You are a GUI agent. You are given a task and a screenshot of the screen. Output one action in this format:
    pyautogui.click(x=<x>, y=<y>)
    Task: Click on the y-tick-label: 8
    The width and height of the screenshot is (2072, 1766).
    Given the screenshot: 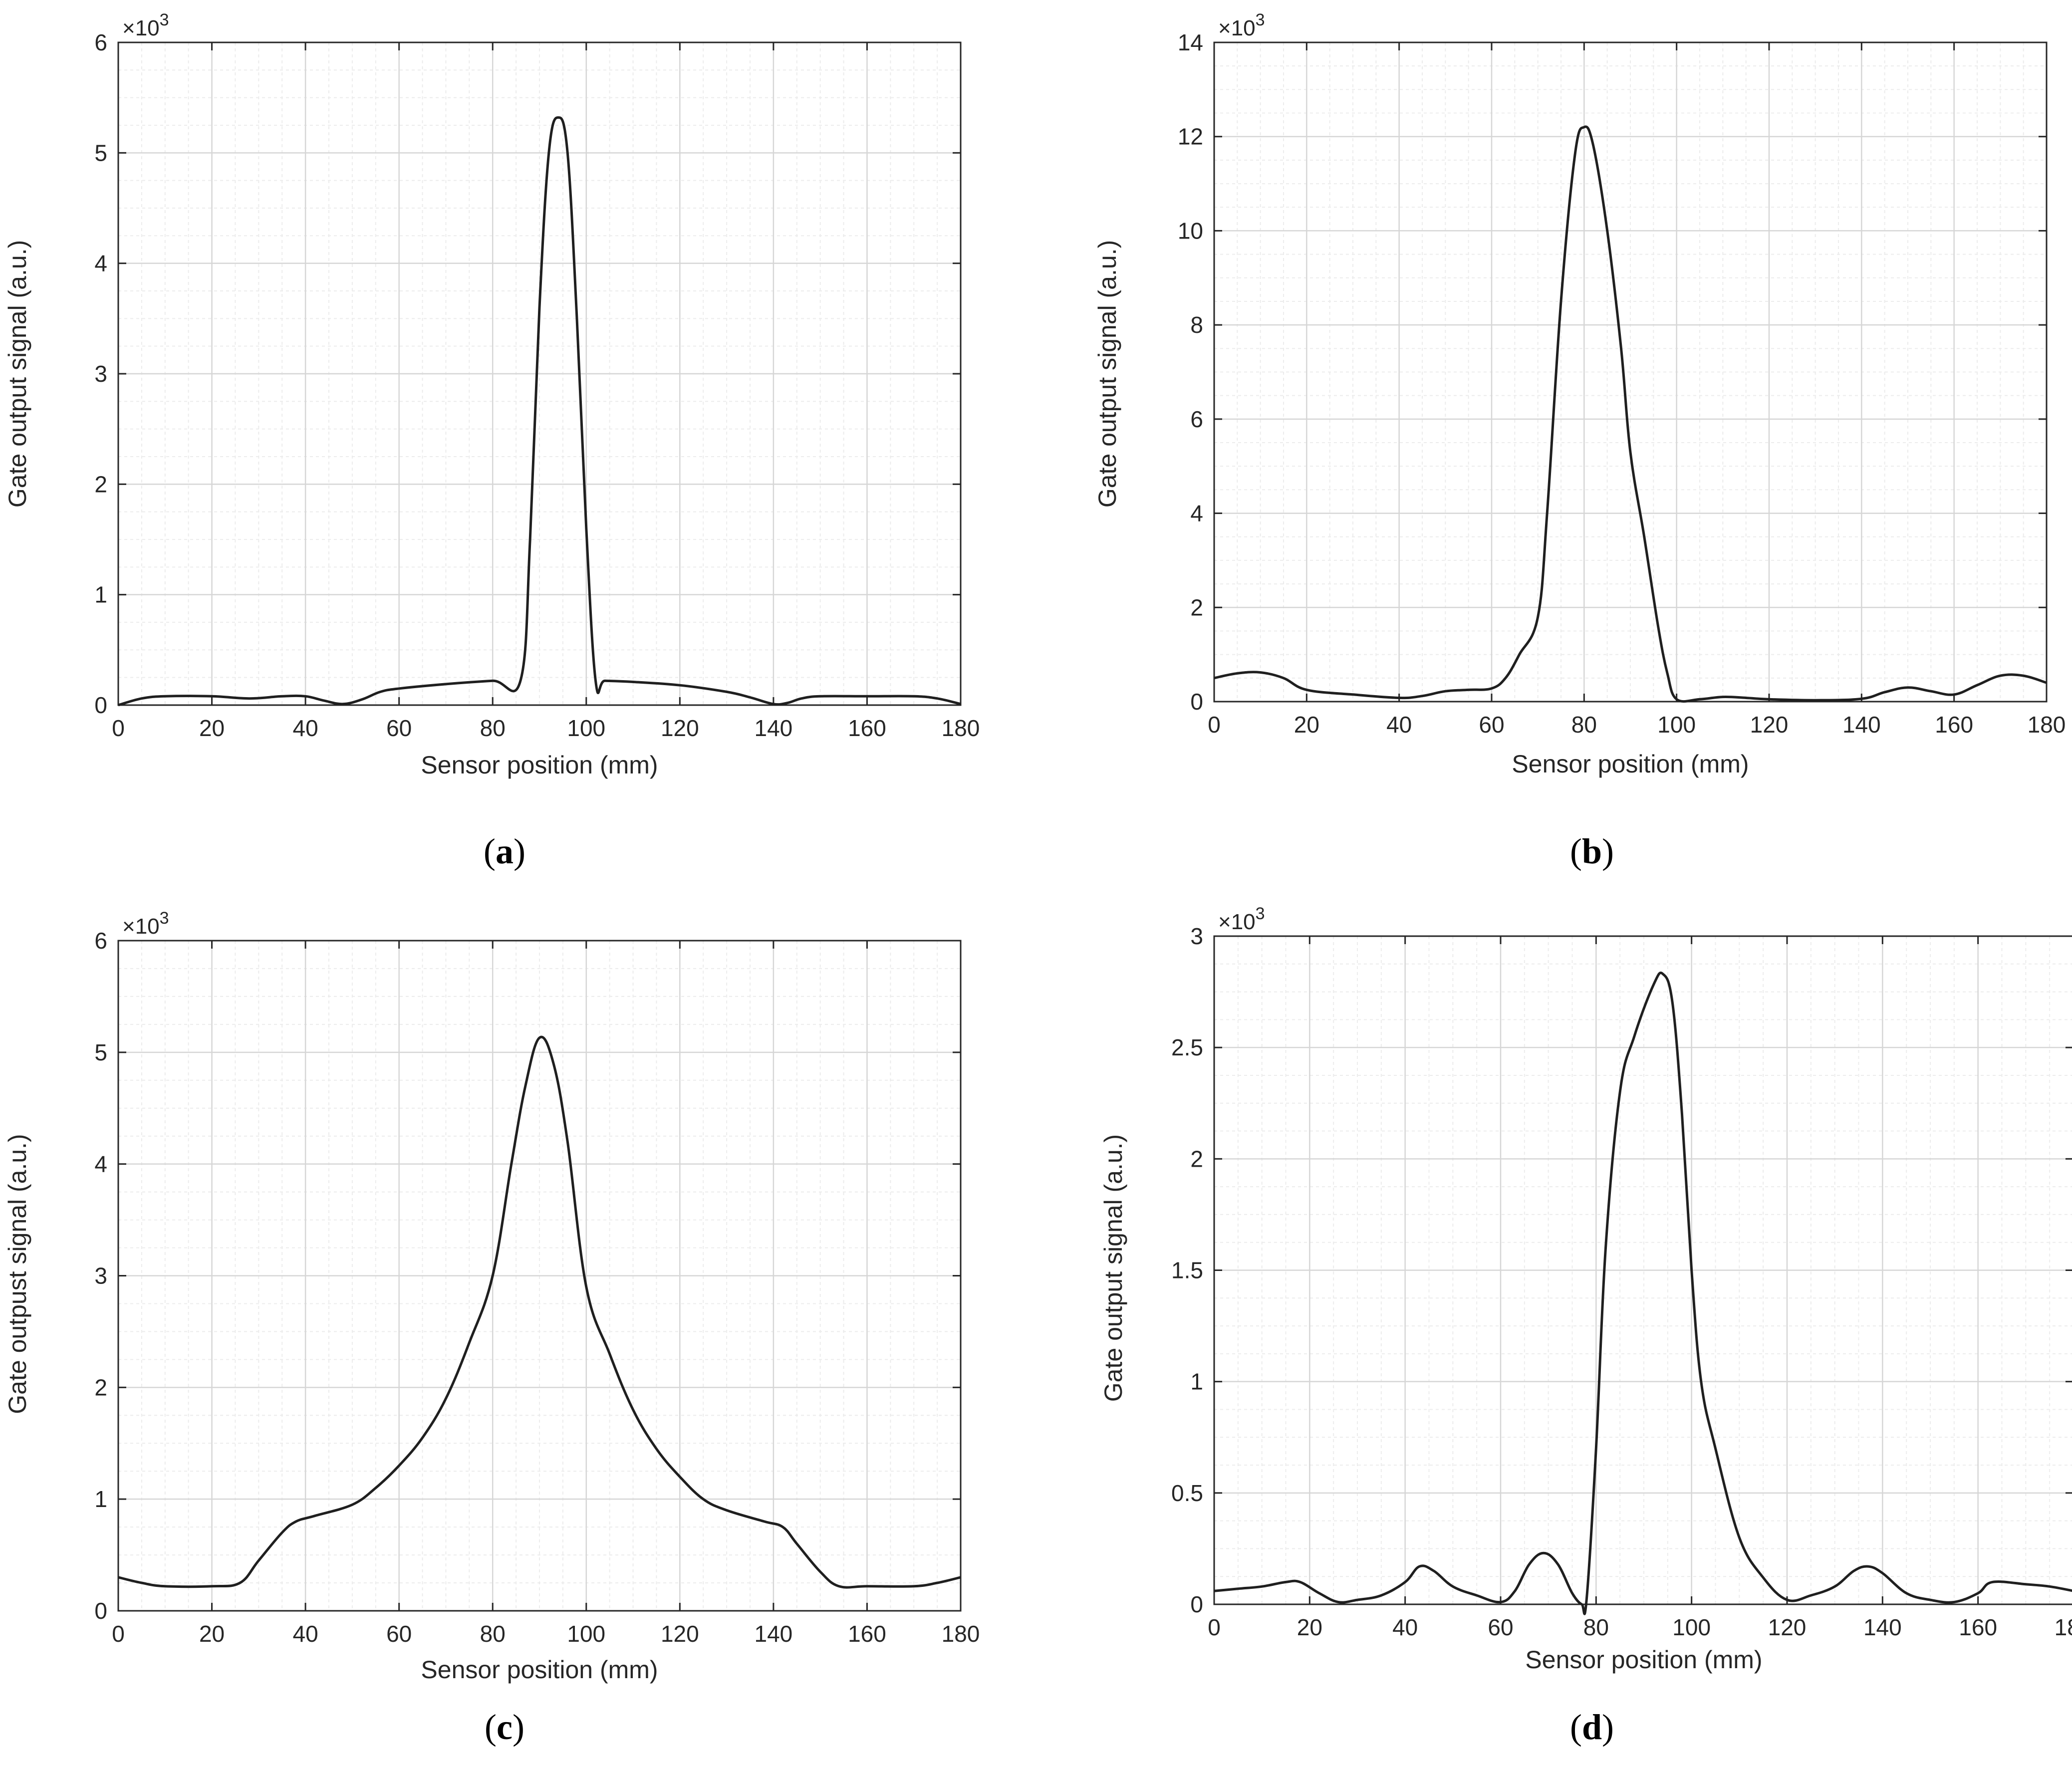 What is the action you would take?
    pyautogui.click(x=1196, y=325)
    